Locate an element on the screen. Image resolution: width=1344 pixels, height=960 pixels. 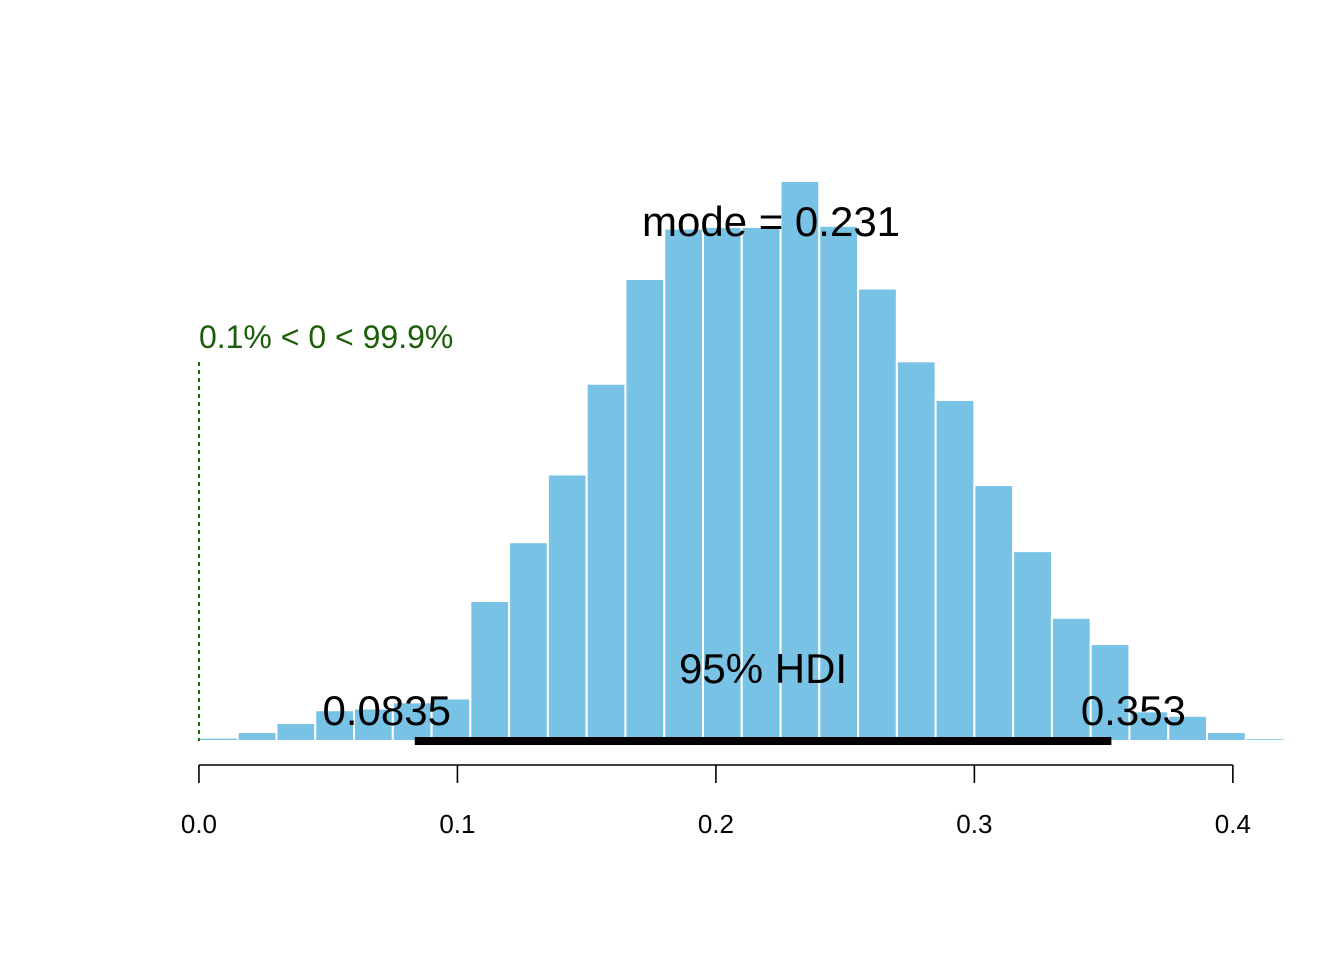
x-tick-label: 0.4 is located at coordinates (1233, 824).